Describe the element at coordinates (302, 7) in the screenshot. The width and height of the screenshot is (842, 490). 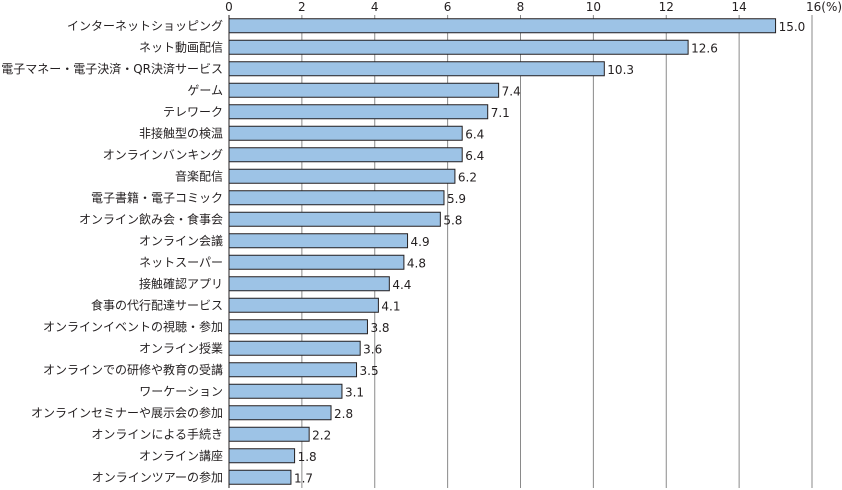
I see `x-tick-label: 2` at that location.